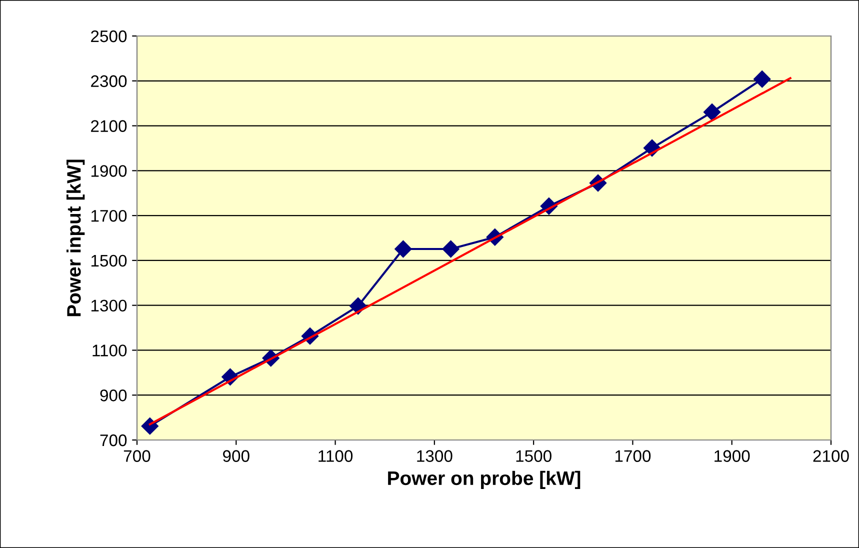 Image resolution: width=859 pixels, height=548 pixels. I want to click on y-tick-label: 1100, so click(109, 350).